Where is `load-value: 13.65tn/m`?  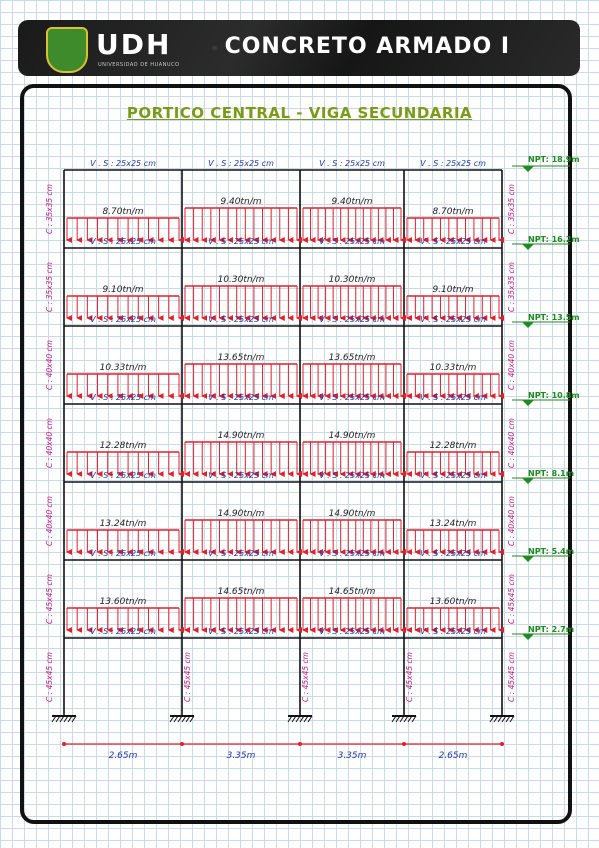 load-value: 13.65tn/m is located at coordinates (352, 358).